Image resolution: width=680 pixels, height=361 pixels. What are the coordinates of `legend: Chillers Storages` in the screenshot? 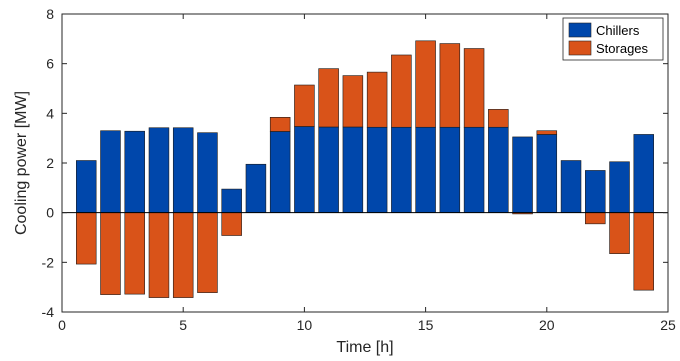 It's located at (613, 39).